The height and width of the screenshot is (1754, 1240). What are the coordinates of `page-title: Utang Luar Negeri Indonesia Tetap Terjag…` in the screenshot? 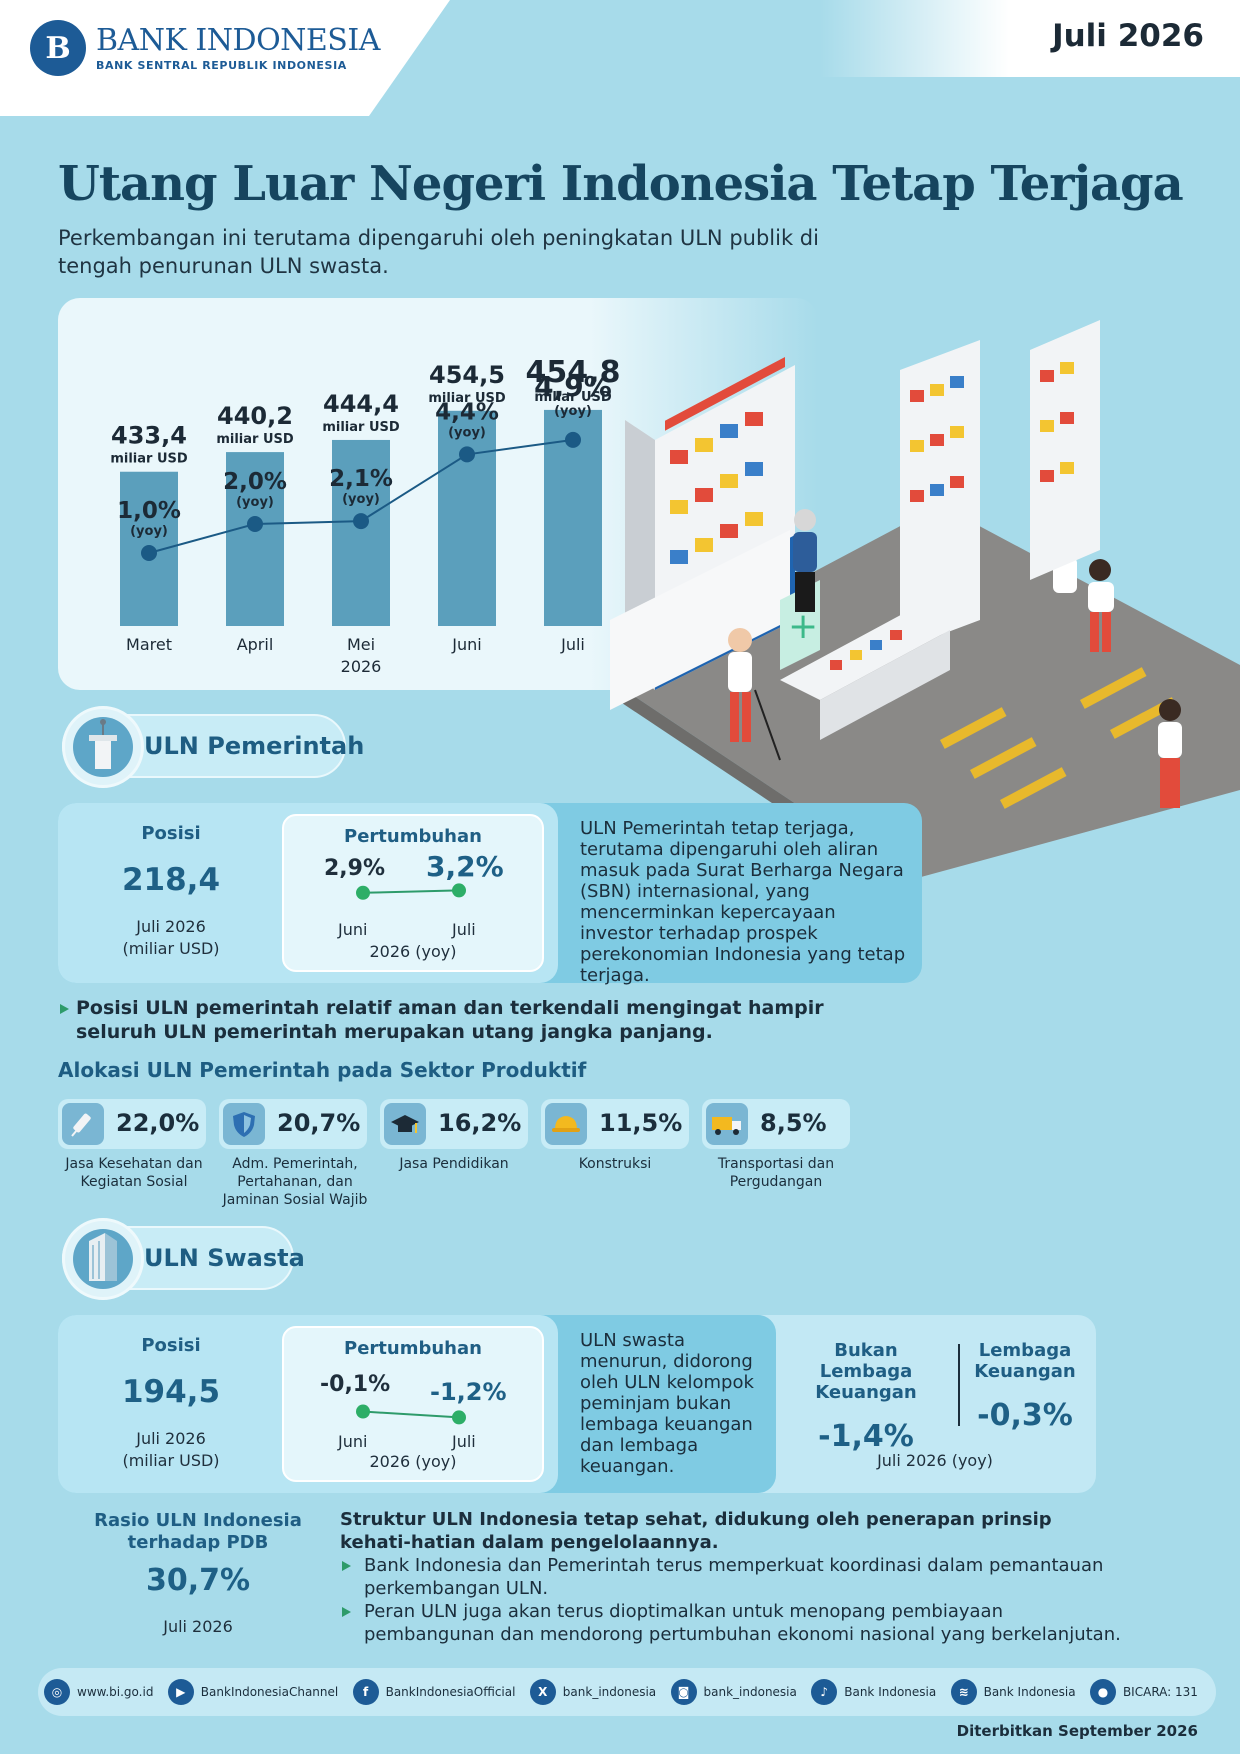 It's located at (621, 184).